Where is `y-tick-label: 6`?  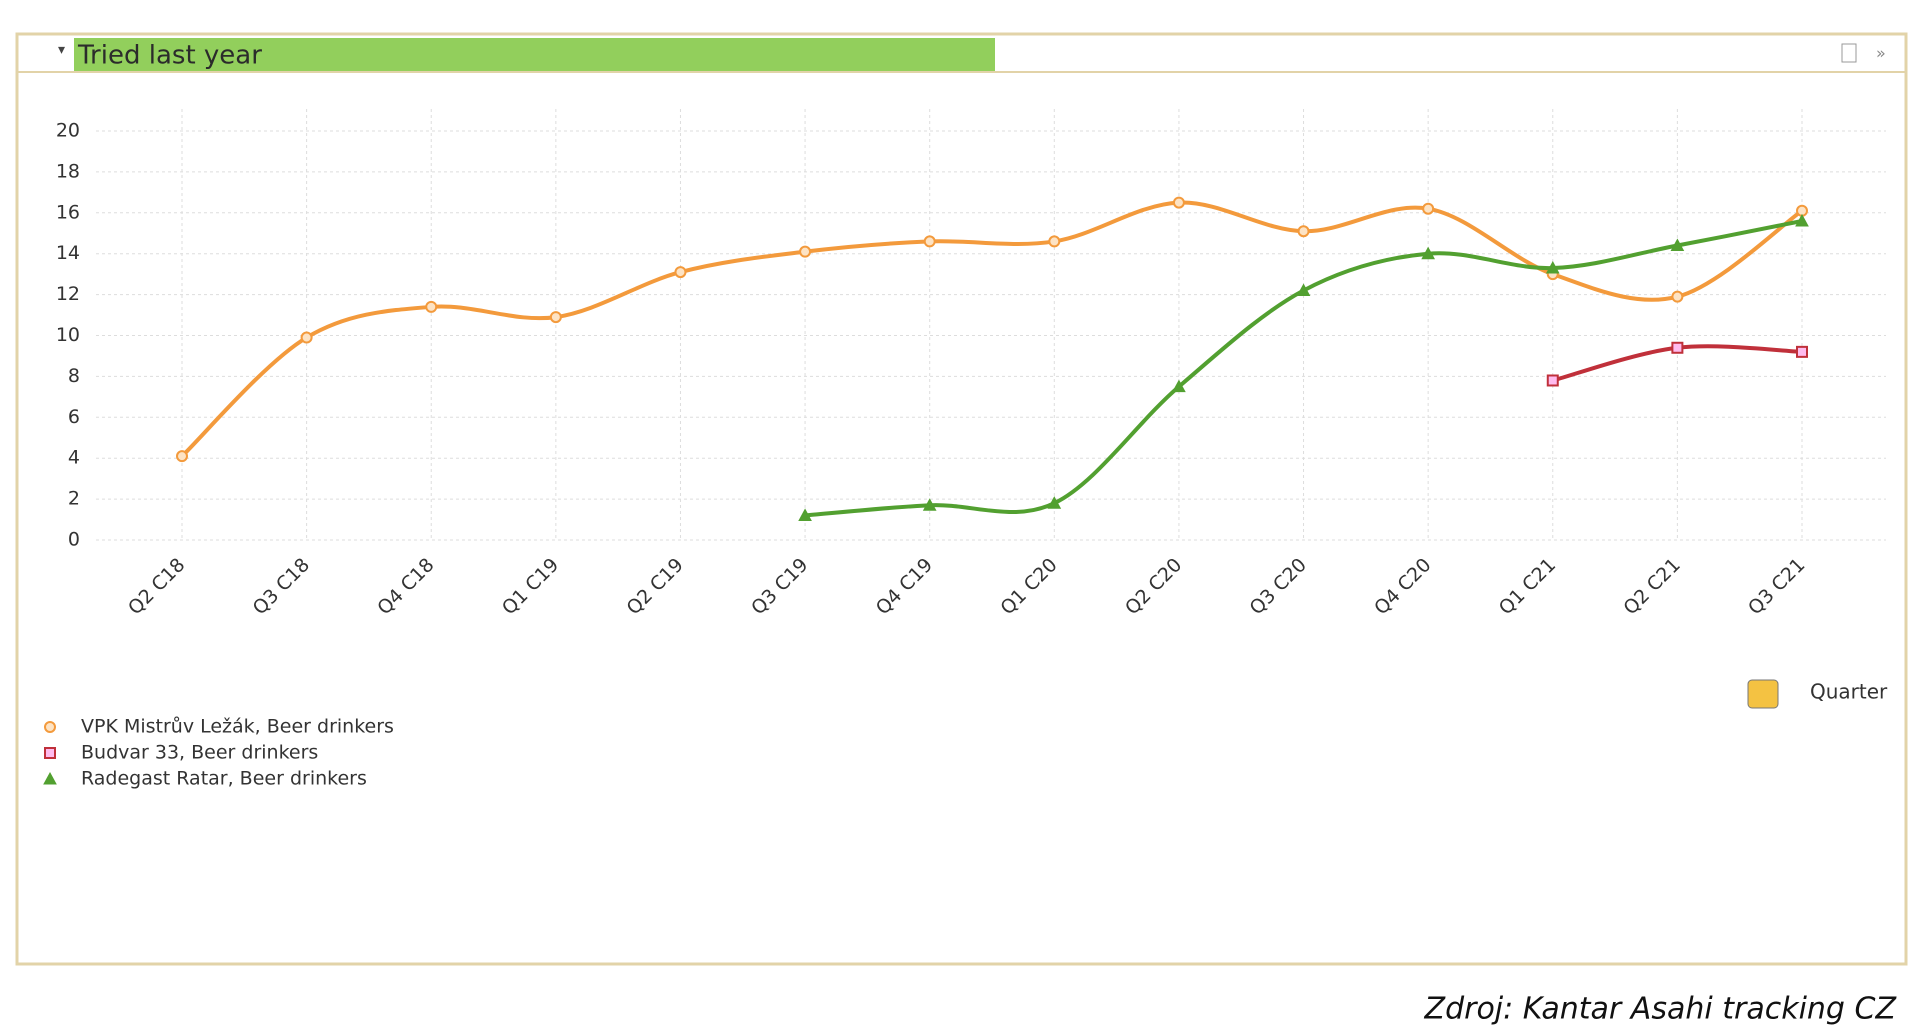
y-tick-label: 6 is located at coordinates (74, 417).